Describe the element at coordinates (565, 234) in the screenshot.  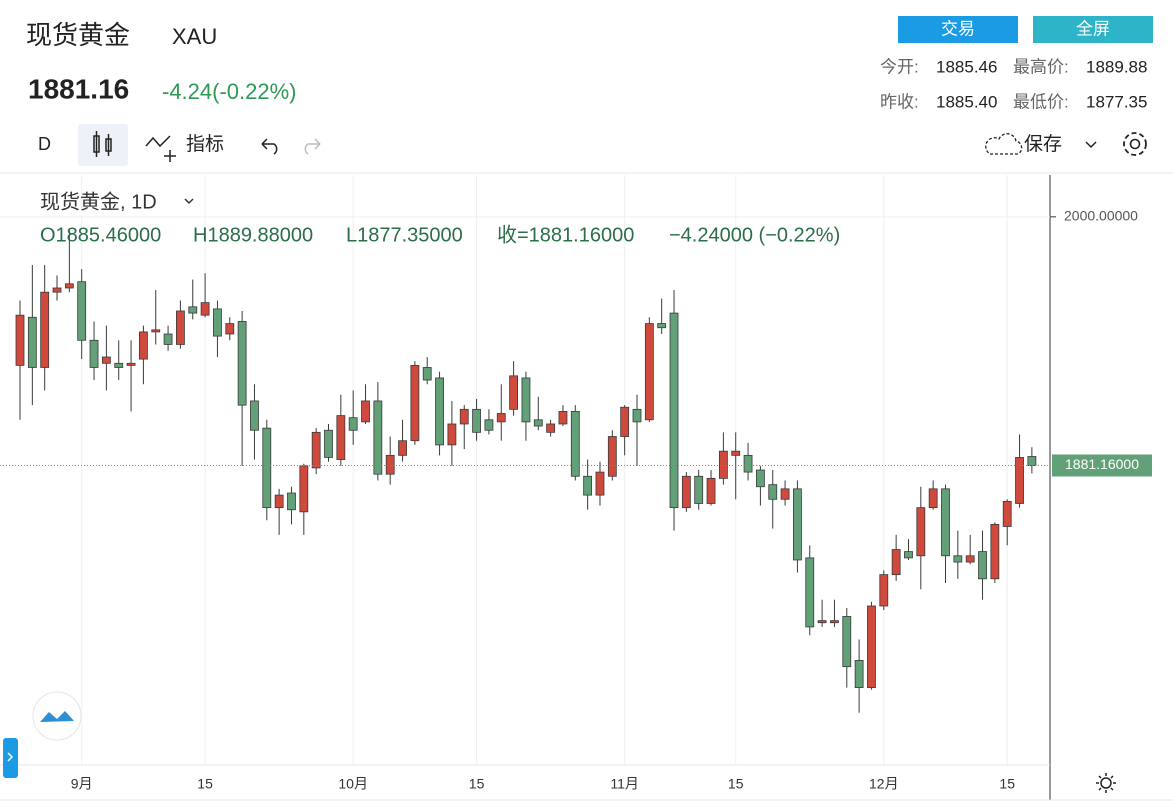
I see `legend-close: 收=1881.16000` at that location.